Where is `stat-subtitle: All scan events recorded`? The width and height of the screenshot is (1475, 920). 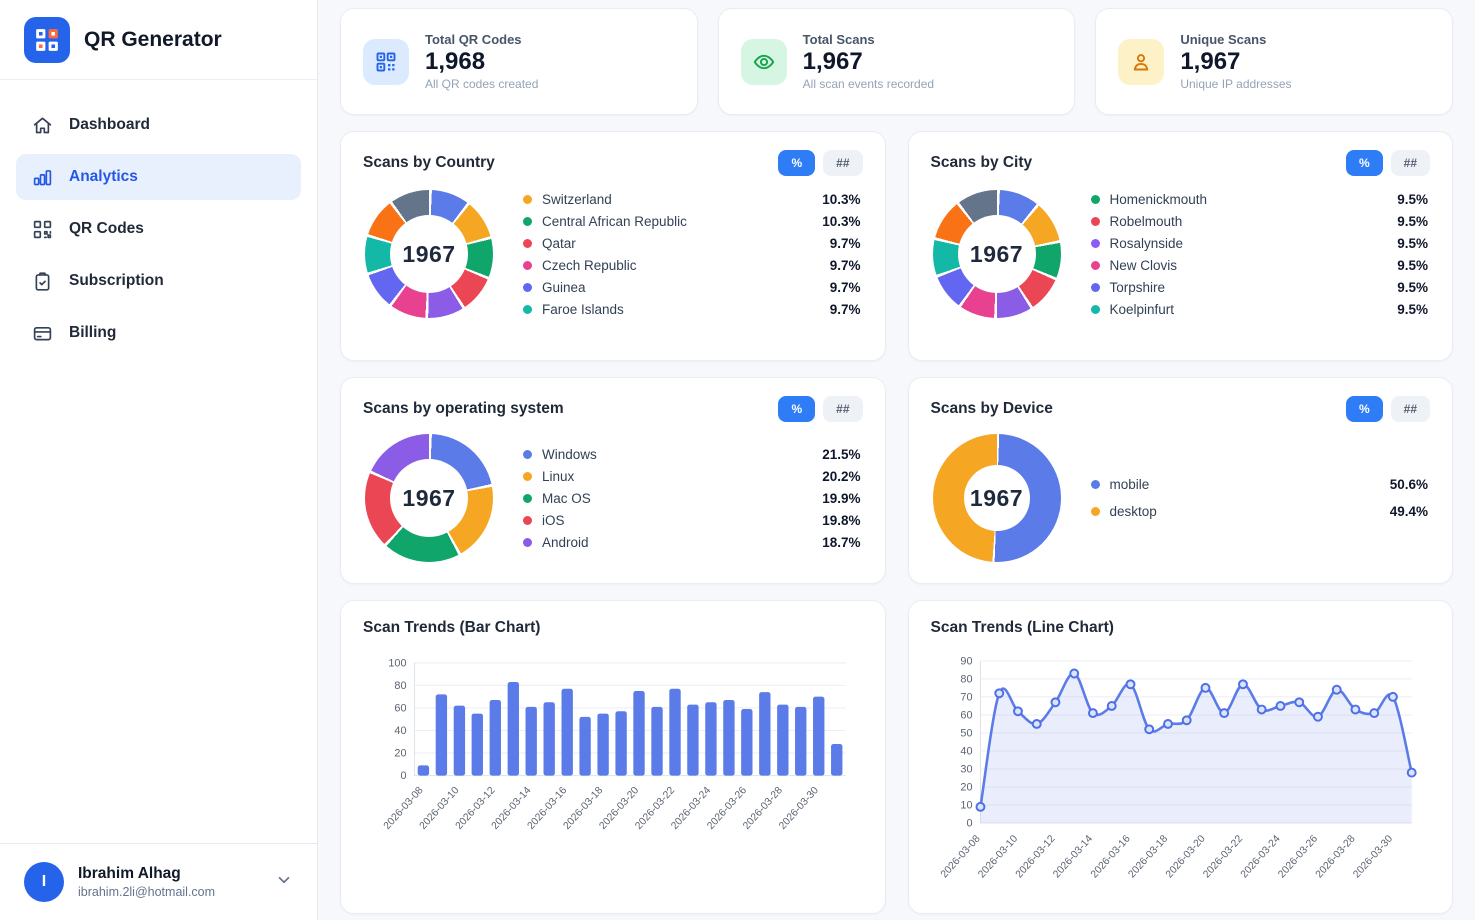
stat-subtitle: All scan events recorded is located at coordinates (868, 84).